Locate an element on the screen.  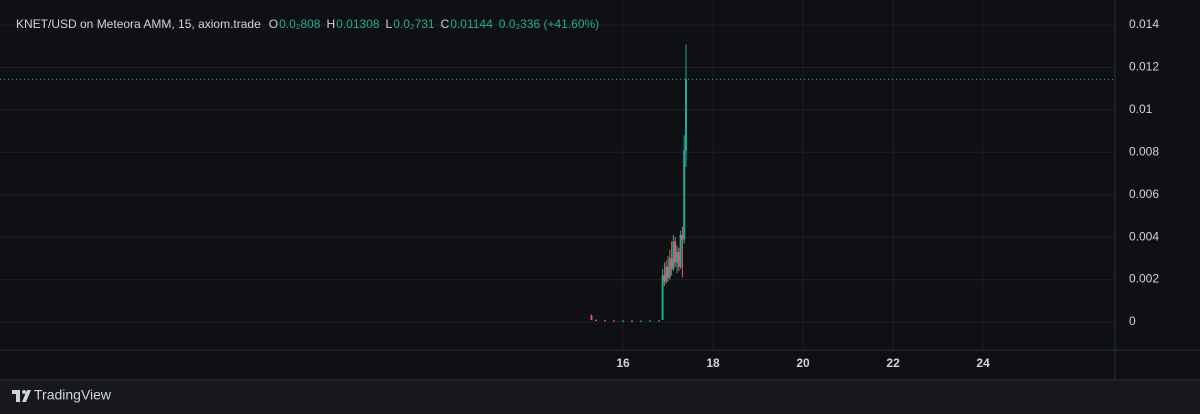
legend-change: 0.0₂336 (+41.60%) is located at coordinates (549, 24).